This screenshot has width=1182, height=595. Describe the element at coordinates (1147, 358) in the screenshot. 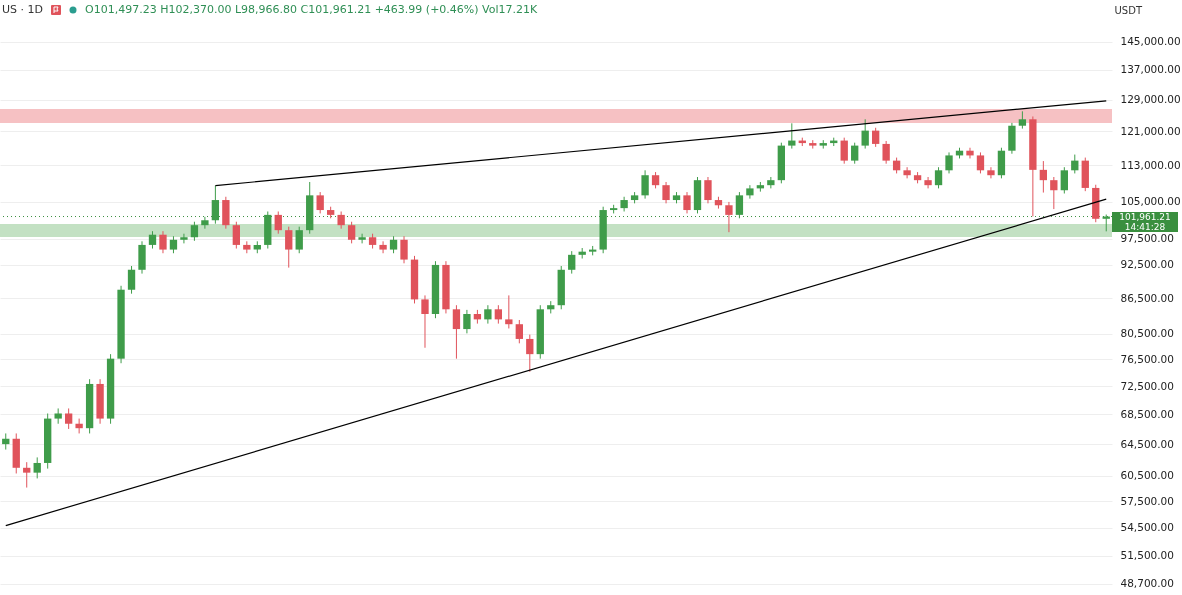

I see `y-tick-label: 76,500.00` at that location.